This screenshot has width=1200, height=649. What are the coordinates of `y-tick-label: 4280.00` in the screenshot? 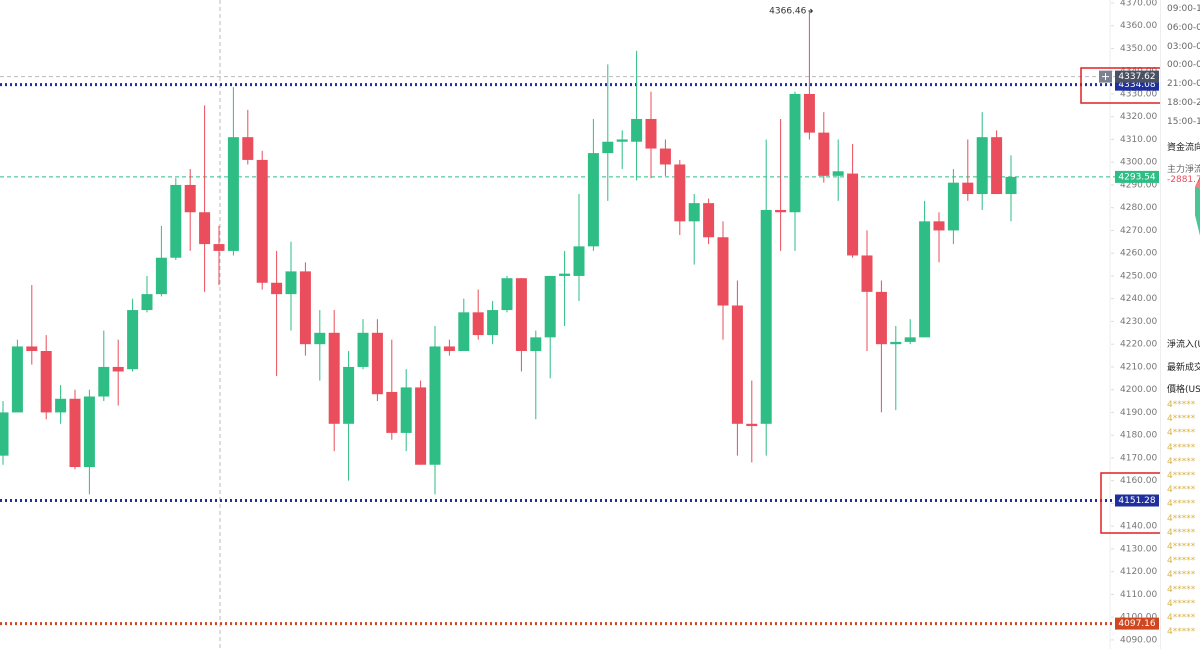 It's located at (1138, 208).